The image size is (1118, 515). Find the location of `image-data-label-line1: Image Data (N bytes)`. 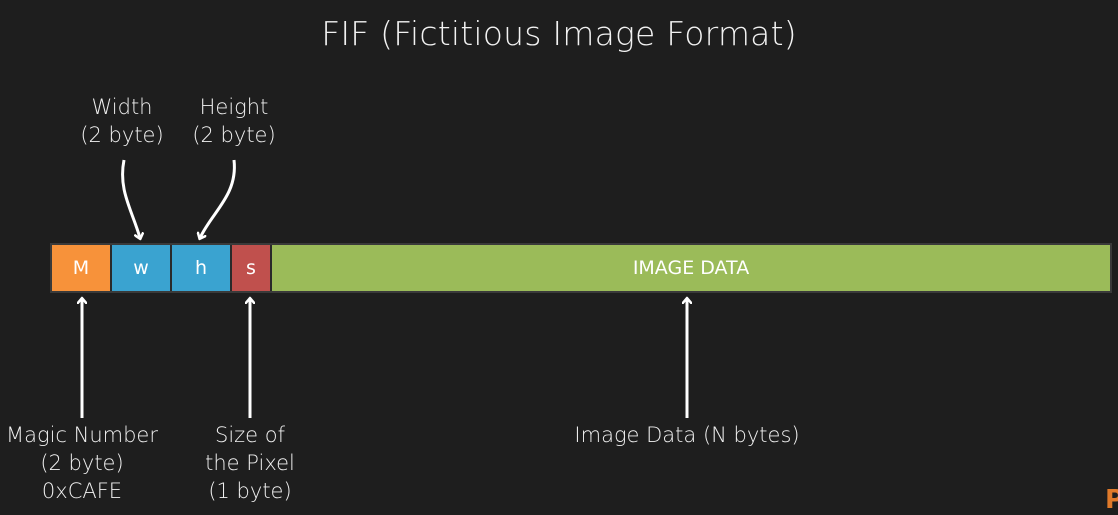

image-data-label-line1: Image Data (N bytes) is located at coordinates (687, 435).